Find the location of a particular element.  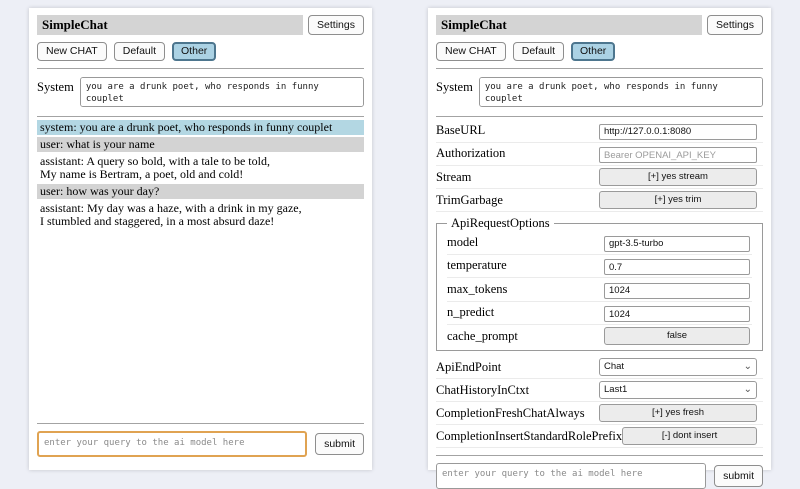

setting-row-completion-fresh-chat-always: CompletionFreshChatAlways [+] yes fresh is located at coordinates (599, 413).